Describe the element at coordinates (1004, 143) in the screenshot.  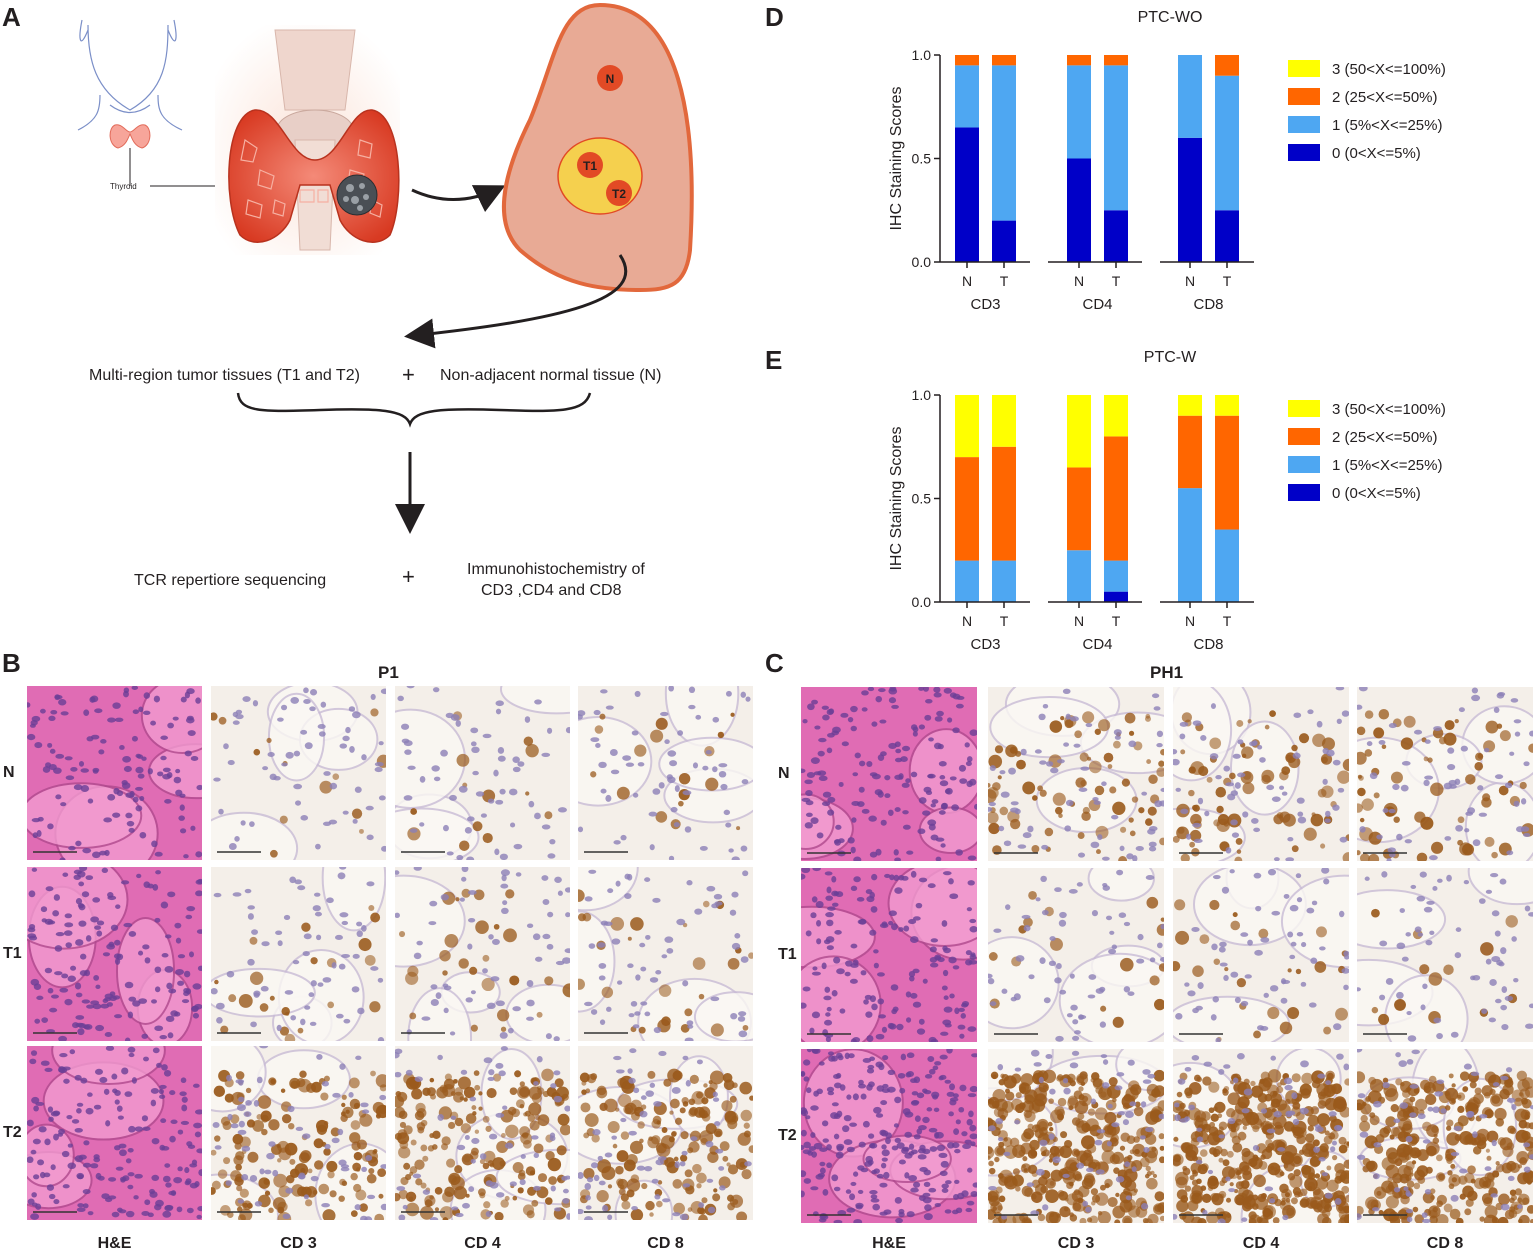
I see `ptc-wo-bar-segment` at that location.